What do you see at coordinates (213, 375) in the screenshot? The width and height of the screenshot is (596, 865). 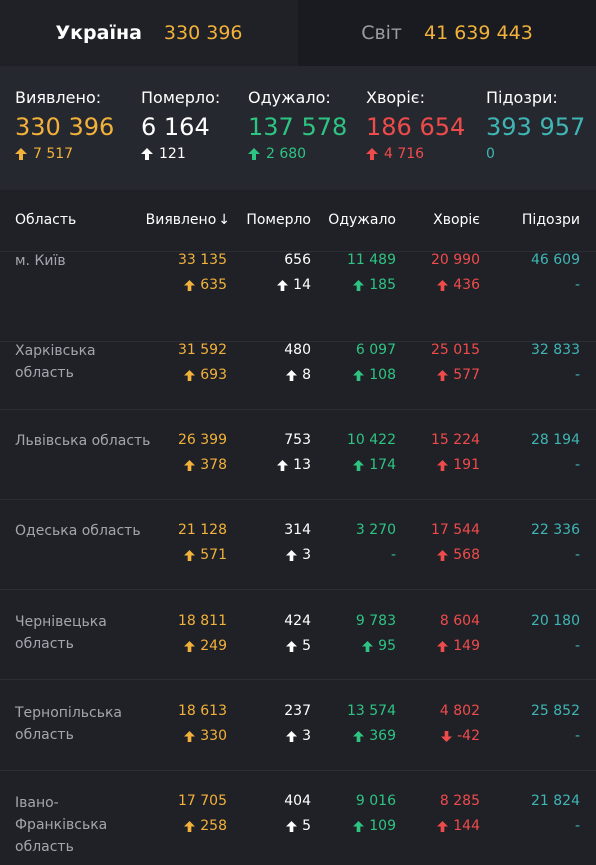 I see `detected-delta-value: 693` at bounding box center [213, 375].